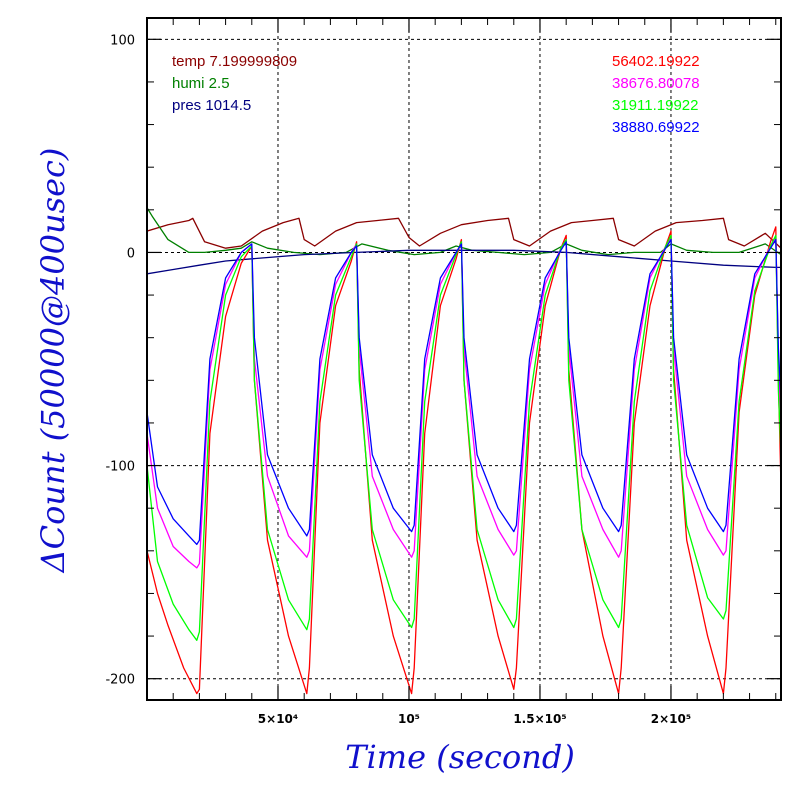  I want to click on legend-entry-humi: humi 2.5, so click(201, 83).